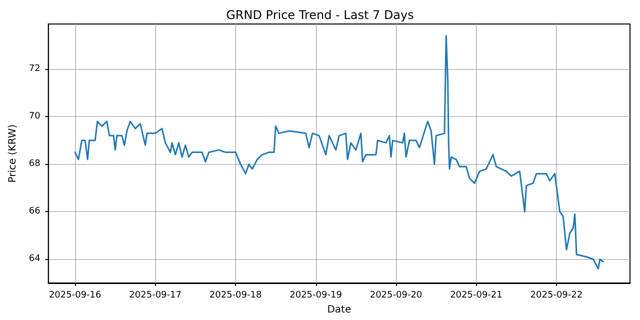  What do you see at coordinates (476, 295) in the screenshot?
I see `x-tick-label: 2025-09-21` at bounding box center [476, 295].